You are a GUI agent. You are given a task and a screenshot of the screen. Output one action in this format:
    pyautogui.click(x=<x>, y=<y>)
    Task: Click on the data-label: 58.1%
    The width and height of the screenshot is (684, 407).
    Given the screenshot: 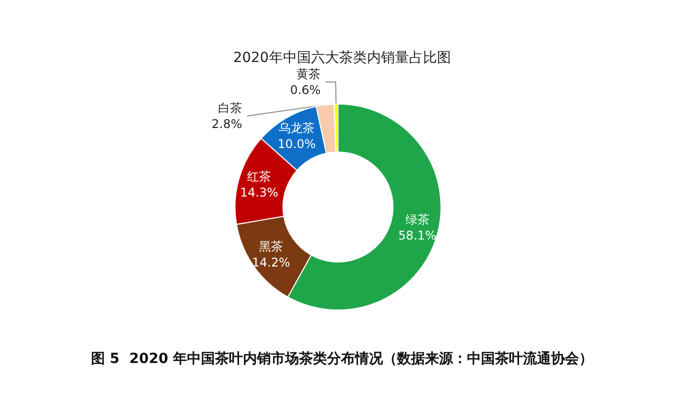 What is the action you would take?
    pyautogui.click(x=417, y=235)
    